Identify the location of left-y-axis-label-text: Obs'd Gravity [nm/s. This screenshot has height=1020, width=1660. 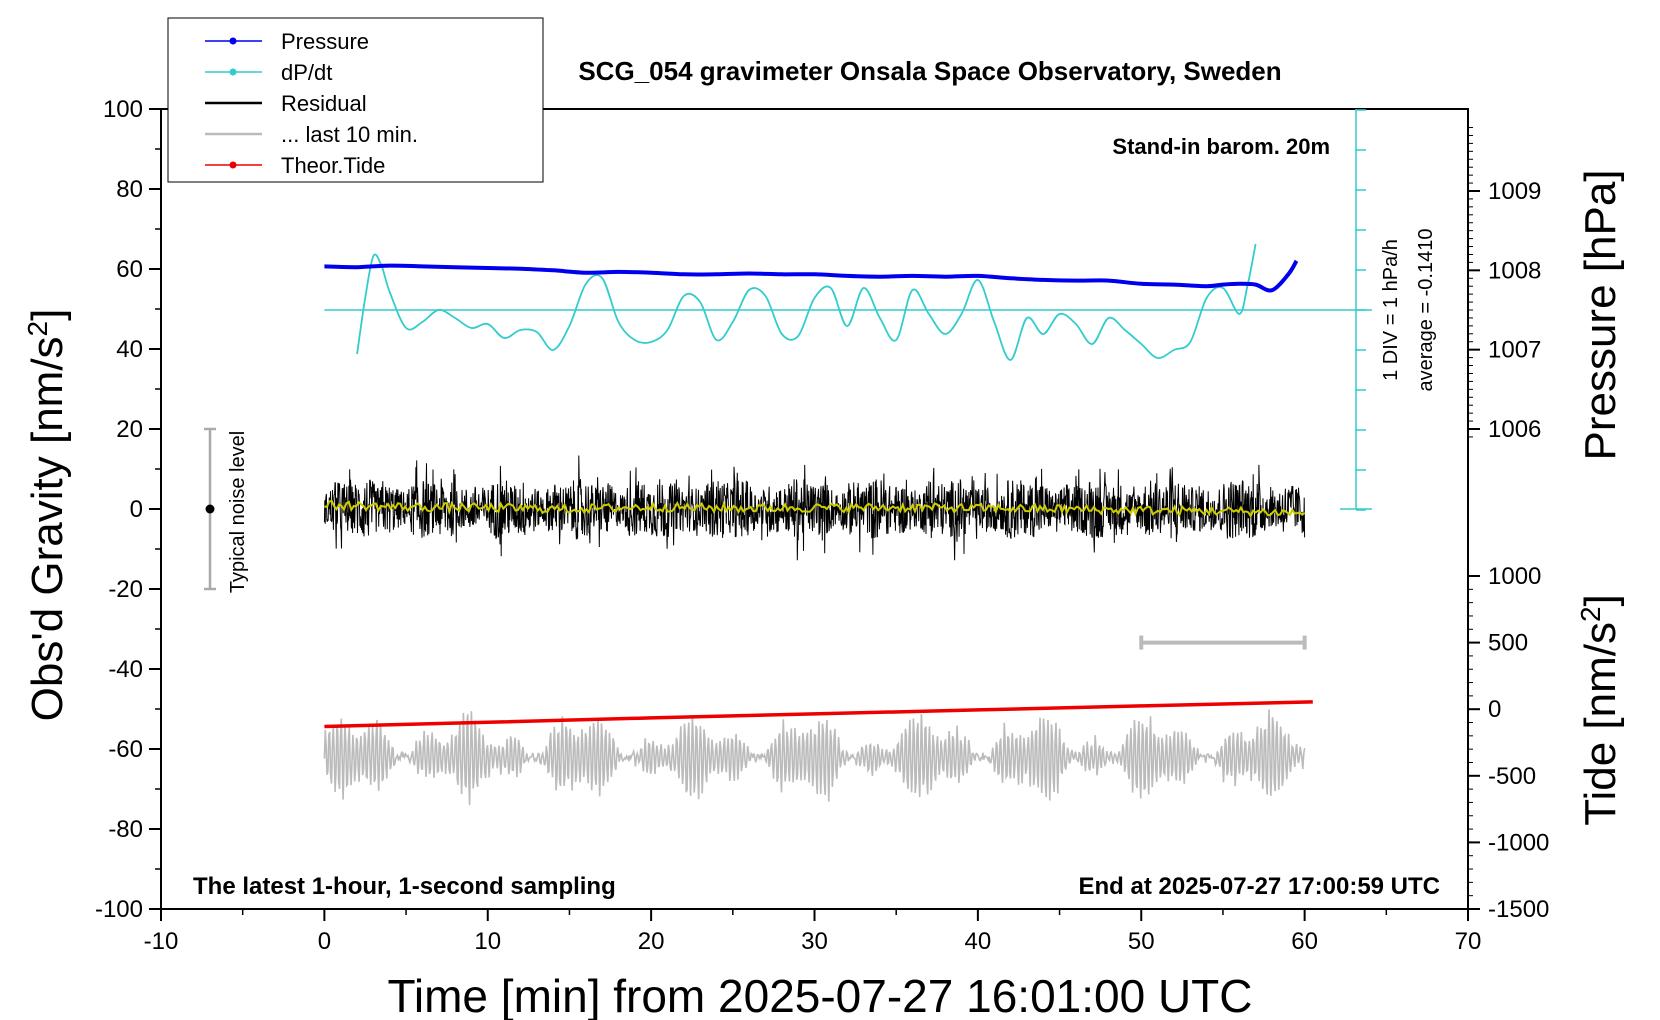
(47, 528).